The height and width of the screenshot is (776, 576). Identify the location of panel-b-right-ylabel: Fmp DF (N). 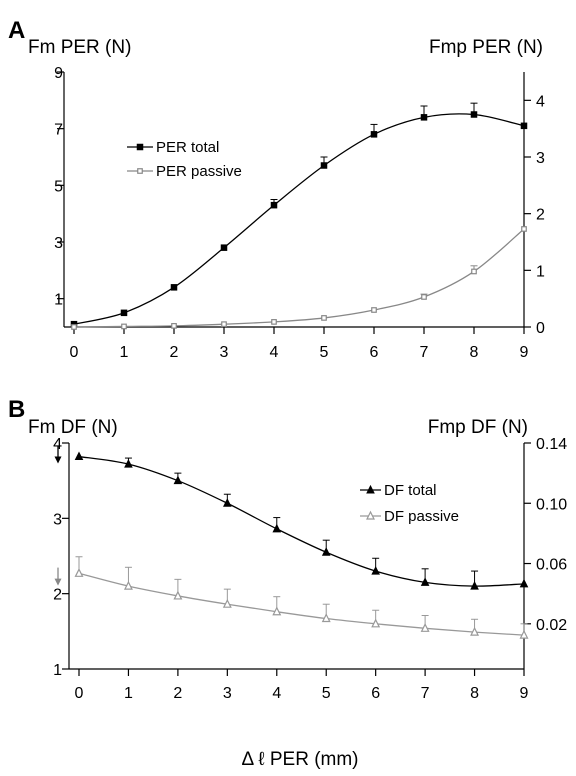
(478, 427).